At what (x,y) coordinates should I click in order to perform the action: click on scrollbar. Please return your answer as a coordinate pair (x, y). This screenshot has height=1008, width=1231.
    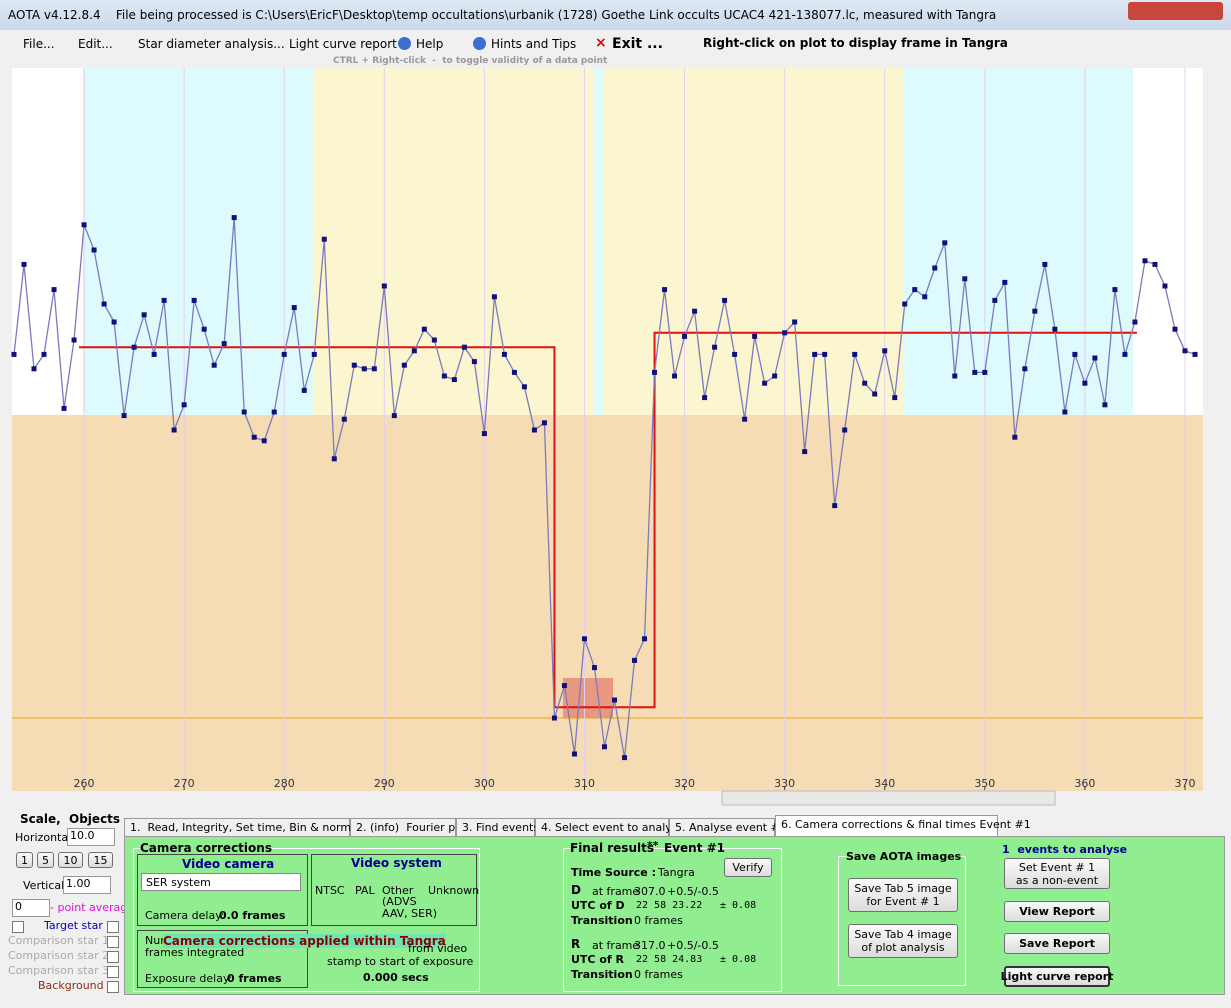
    Looking at the image, I should click on (888, 798).